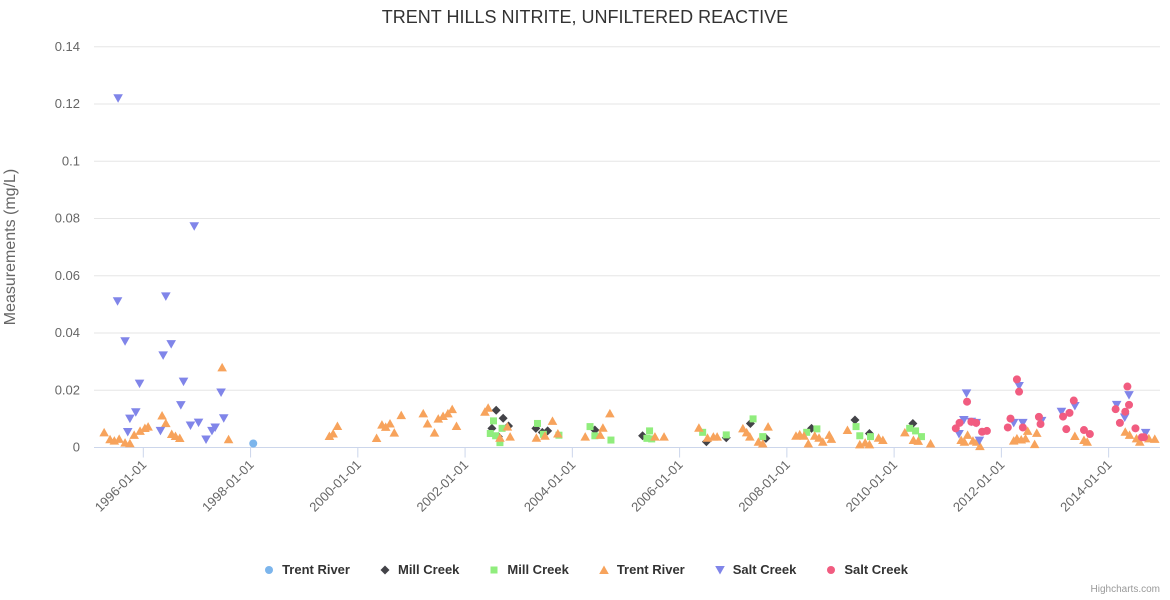  I want to click on legend-item-1: Mill Creek, so click(418, 569).